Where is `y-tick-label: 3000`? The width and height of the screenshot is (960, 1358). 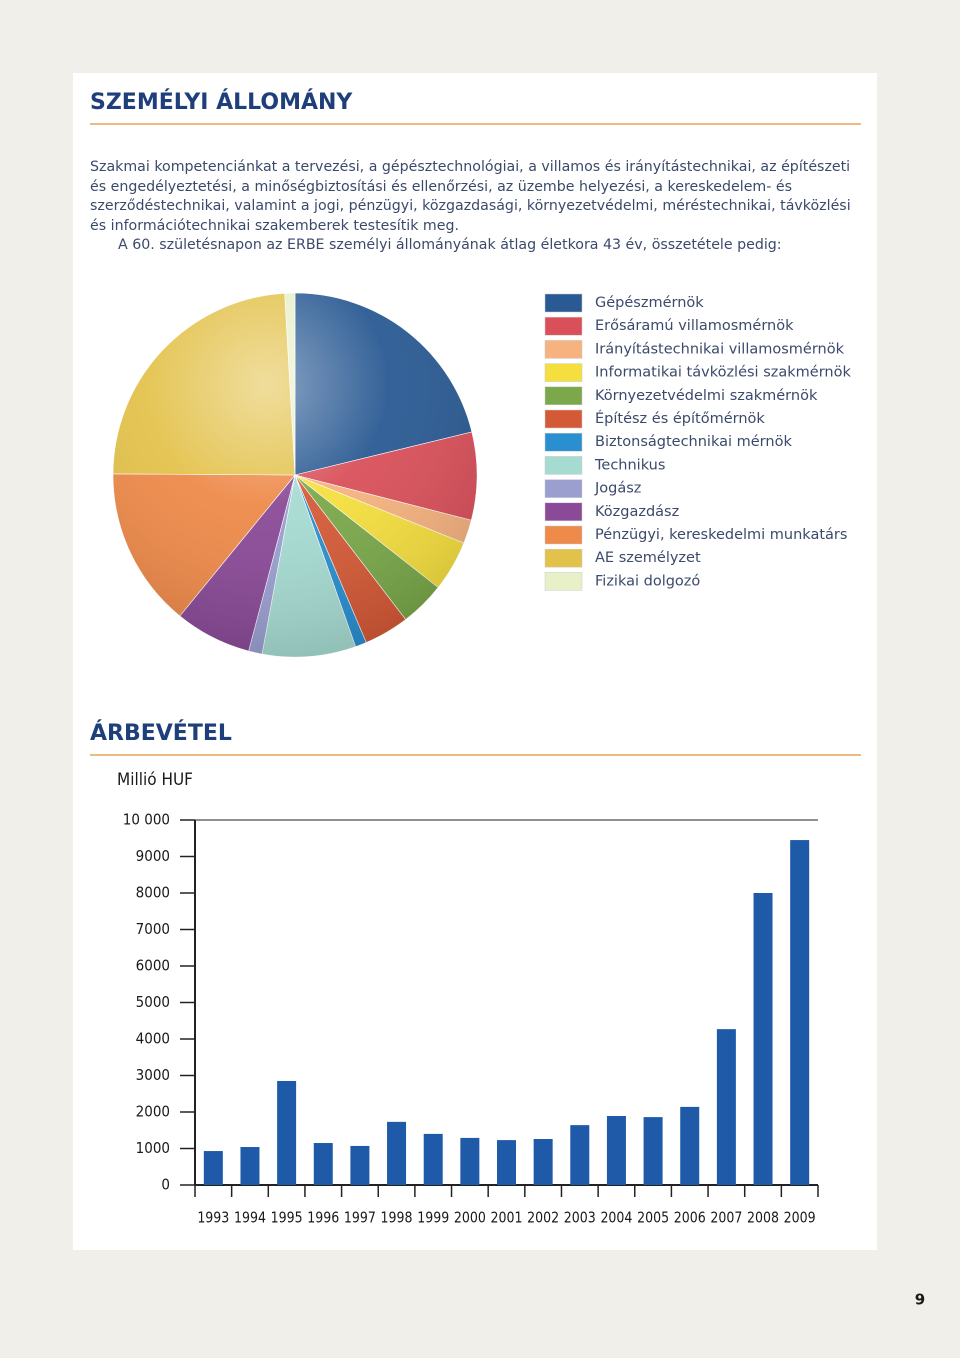 y-tick-label: 3000 is located at coordinates (153, 1075).